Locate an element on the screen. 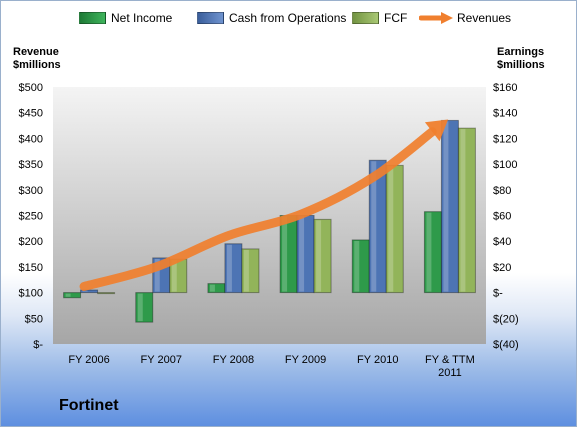 The height and width of the screenshot is (427, 577). right-tick-label: $40 is located at coordinates (502, 242).